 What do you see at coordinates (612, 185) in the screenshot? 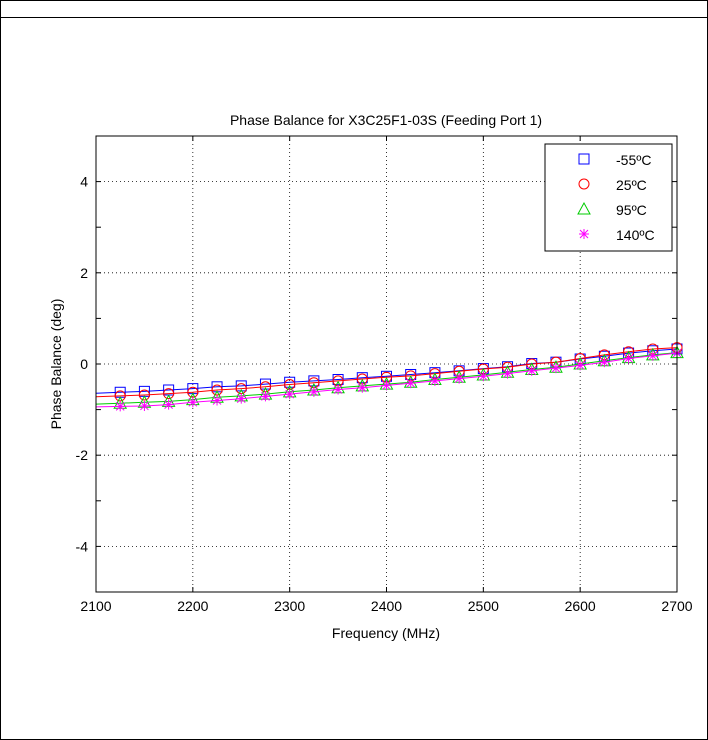
I see `legend-entry-1: 25ºC` at bounding box center [612, 185].